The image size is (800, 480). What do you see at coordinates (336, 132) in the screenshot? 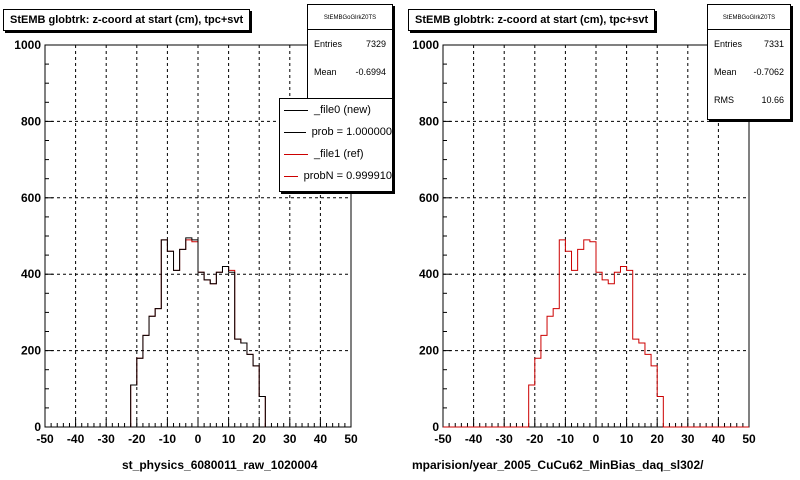
I see `legend-entry-prob: prob = 1.000000` at bounding box center [336, 132].